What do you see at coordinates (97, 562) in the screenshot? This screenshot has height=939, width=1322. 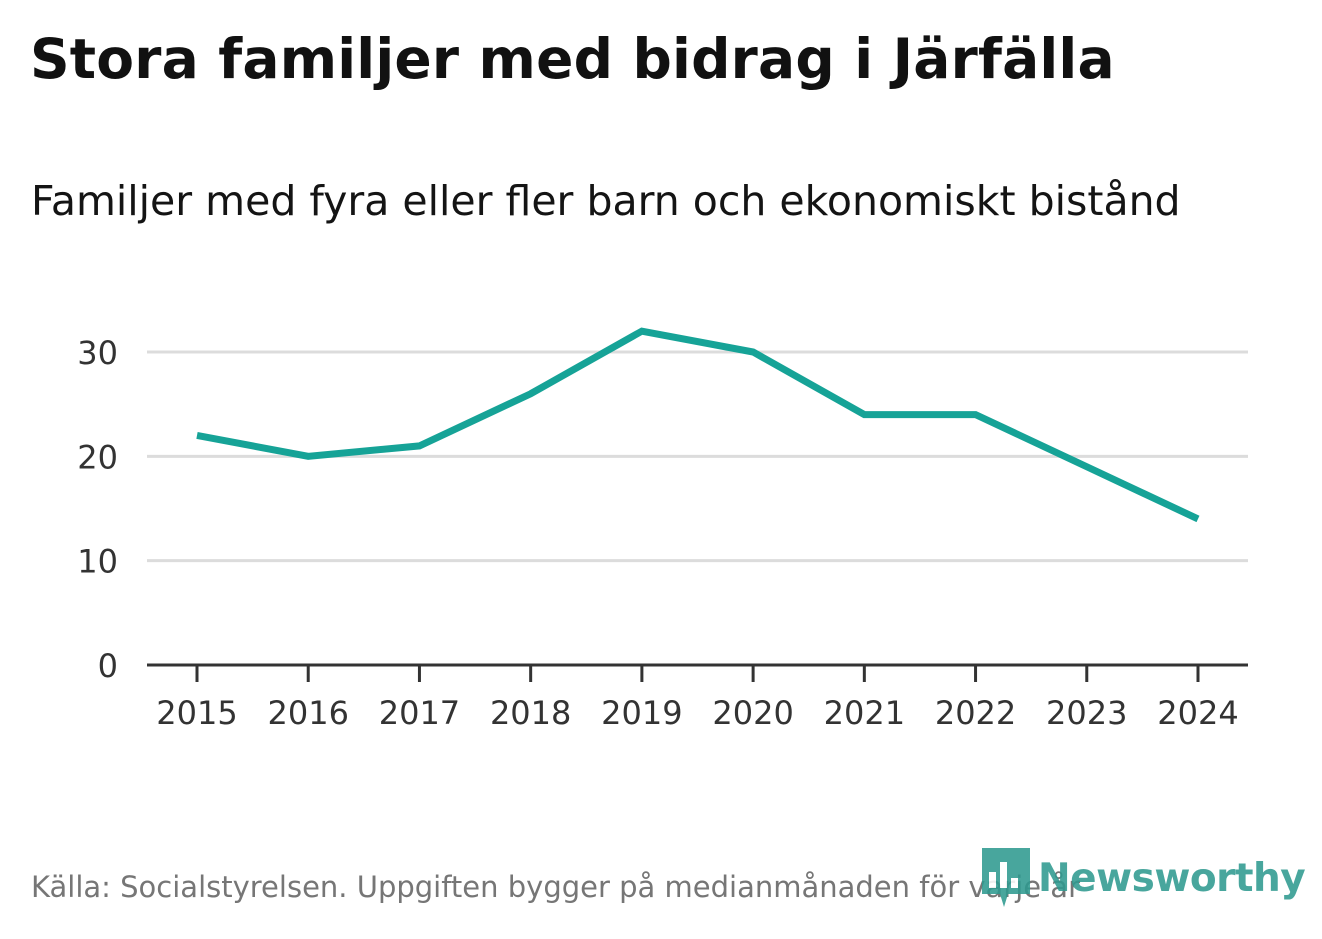 I see `y-tick-label: 10` at bounding box center [97, 562].